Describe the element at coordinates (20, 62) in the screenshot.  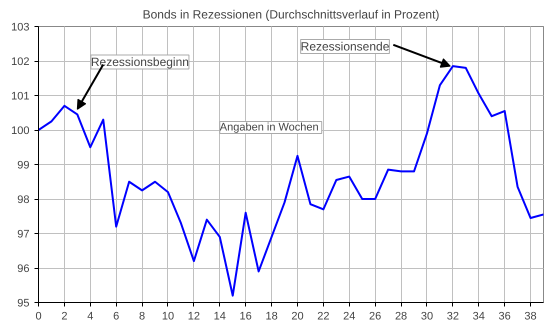
I see `y-tick-label: 102` at that location.